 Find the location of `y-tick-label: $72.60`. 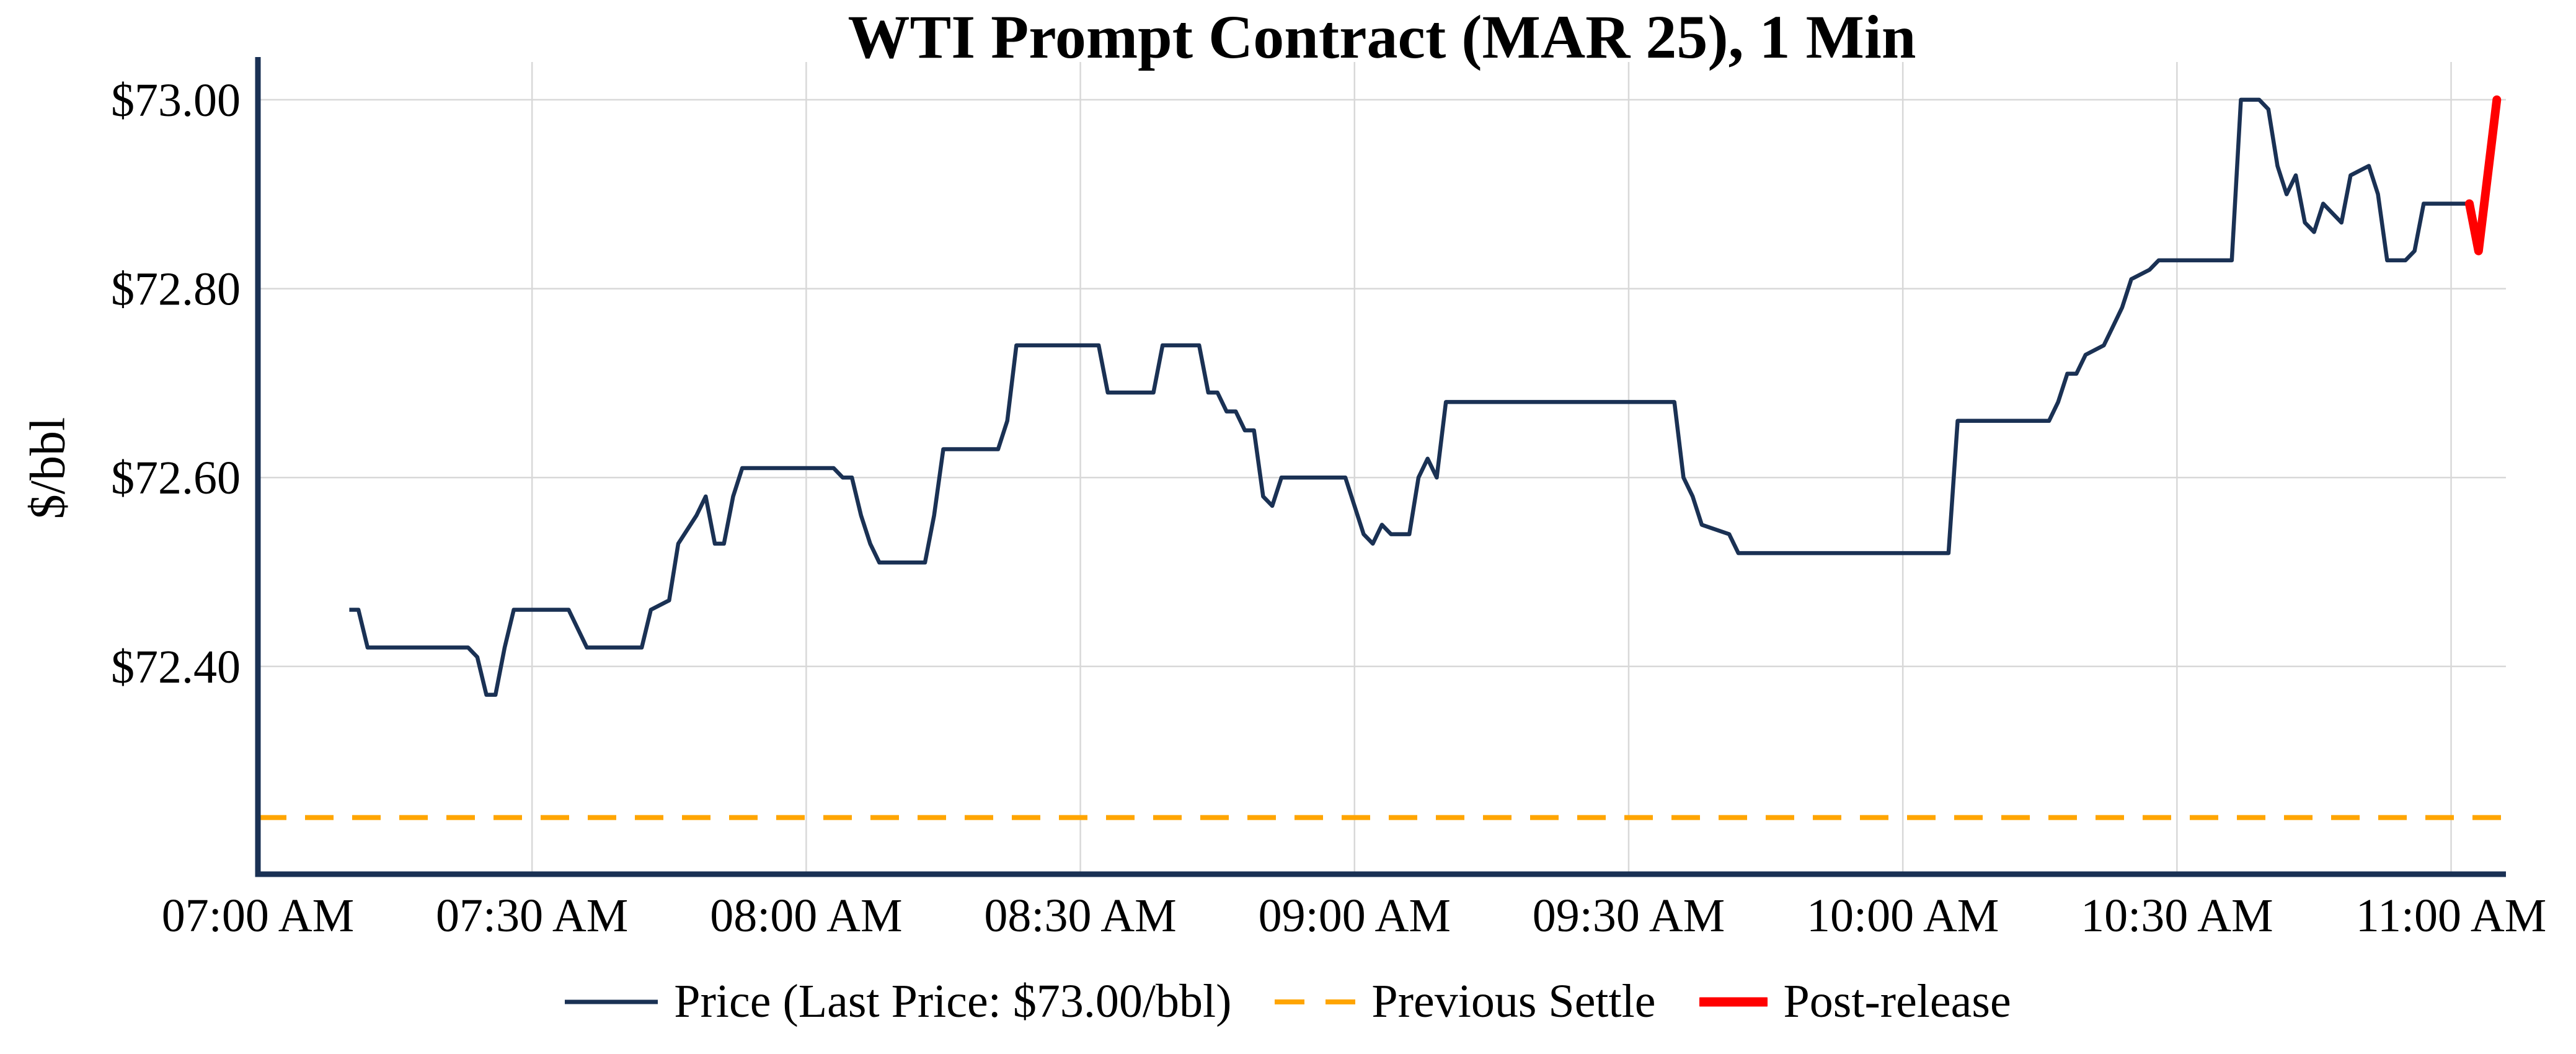

y-tick-label: $72.60 is located at coordinates (176, 478).